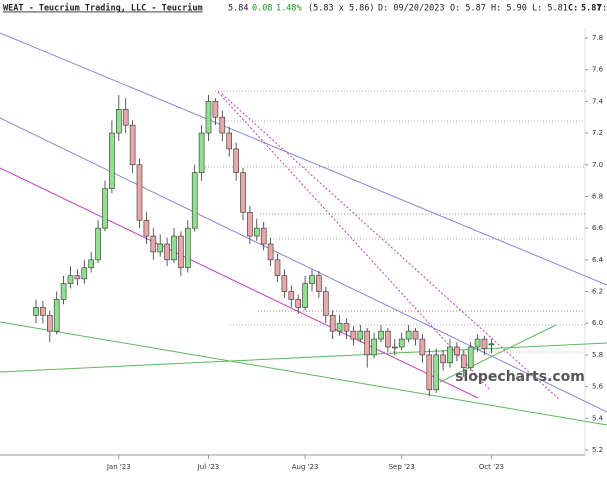  I want to click on x-tick-label: Jul '23, so click(208, 467).